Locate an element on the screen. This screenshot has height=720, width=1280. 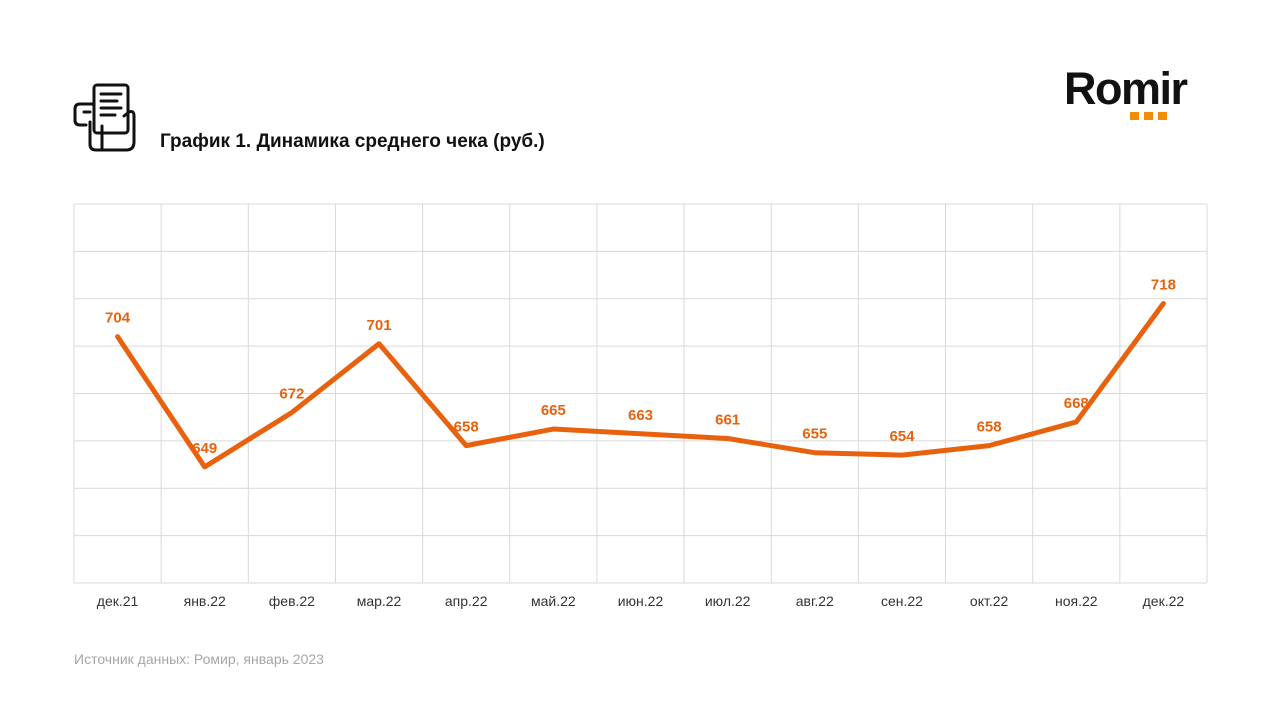
logo-dots is located at coordinates (1148, 116).